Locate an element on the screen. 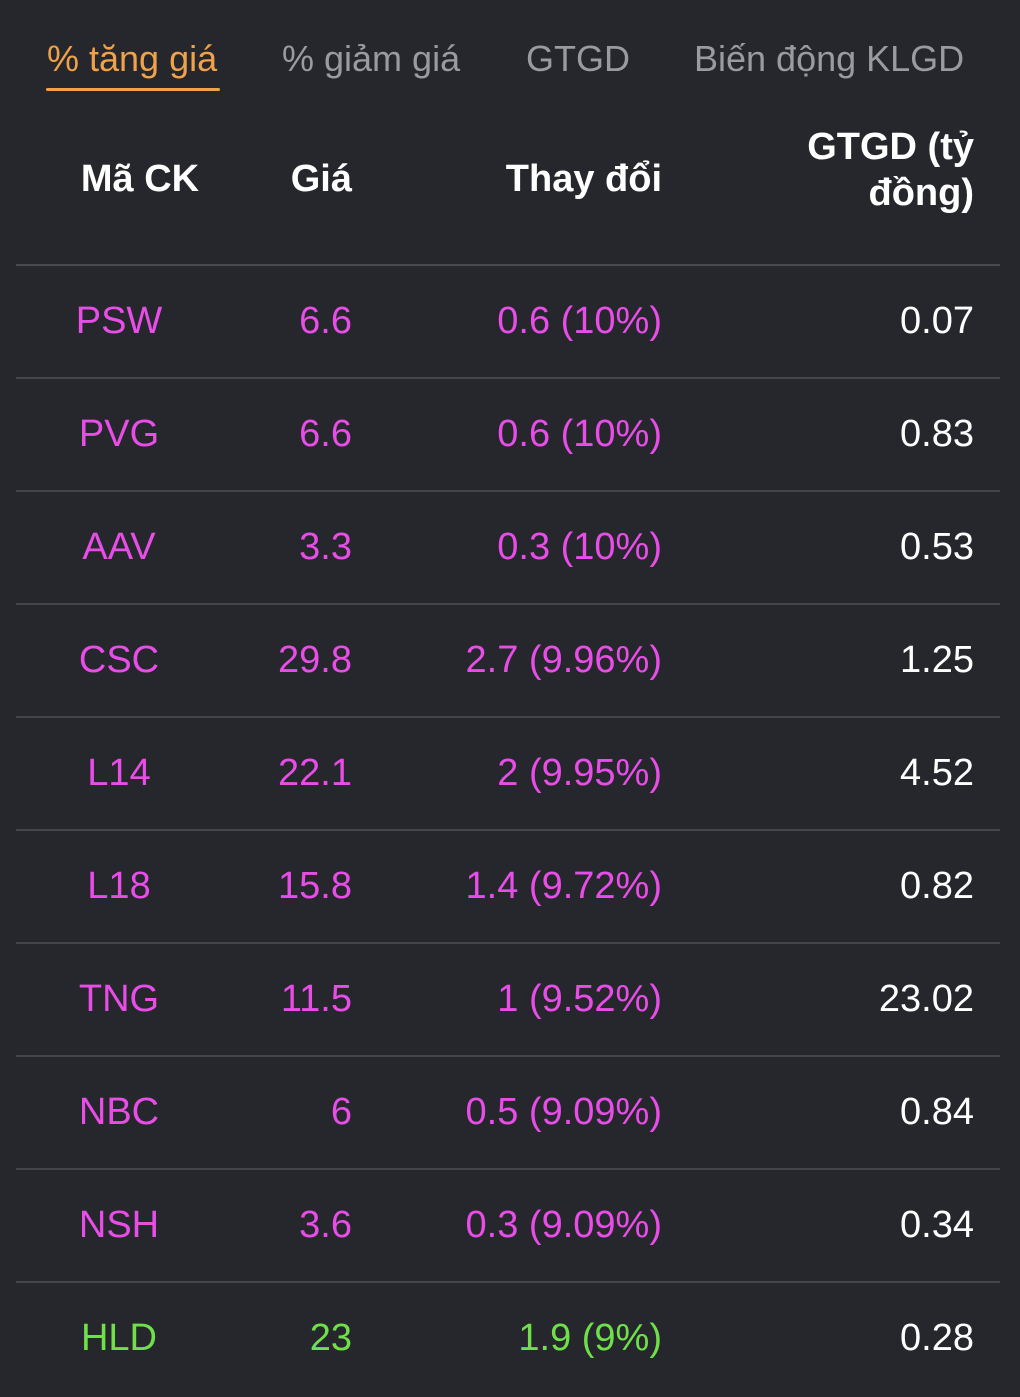  stock-price: 3.3 is located at coordinates (325, 547).